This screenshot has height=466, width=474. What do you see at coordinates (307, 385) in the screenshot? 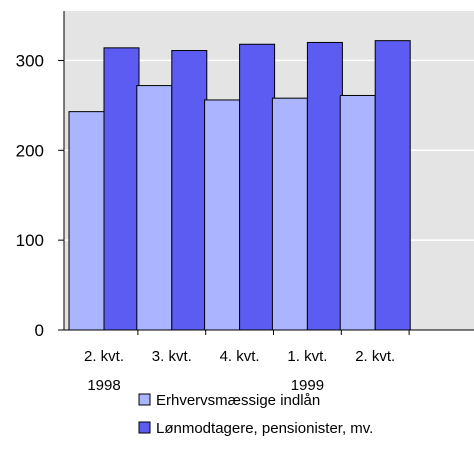
I see `x-tick-year-label: 1999` at bounding box center [307, 385].